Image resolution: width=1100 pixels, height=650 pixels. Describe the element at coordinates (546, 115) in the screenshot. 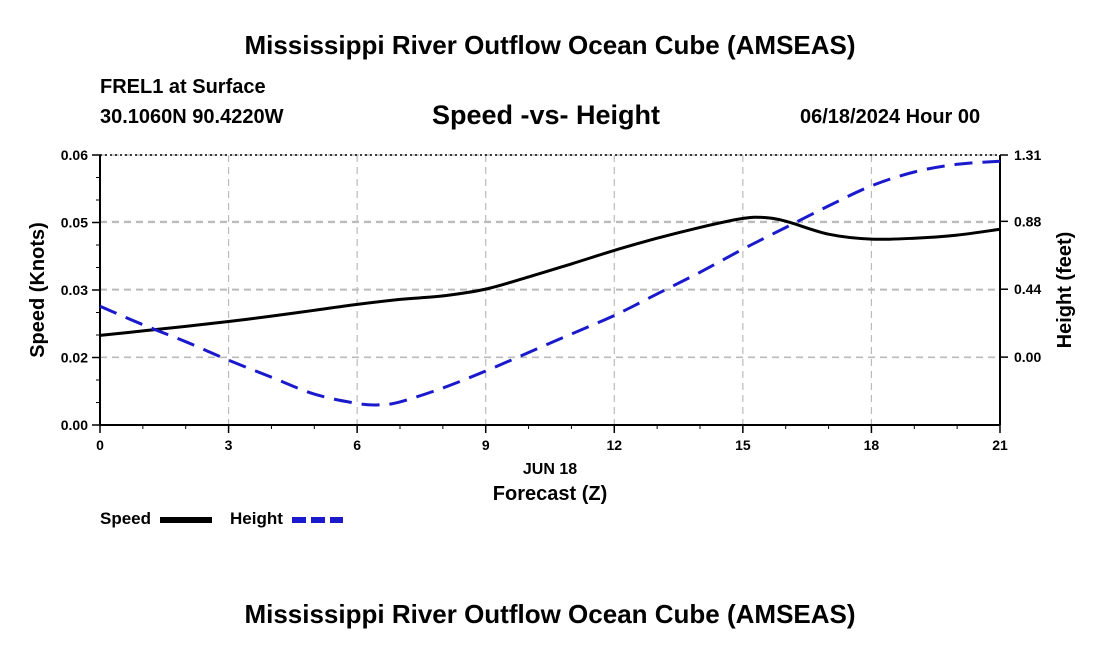

I see `chart-subtitle: Speed -vs- Height` at that location.